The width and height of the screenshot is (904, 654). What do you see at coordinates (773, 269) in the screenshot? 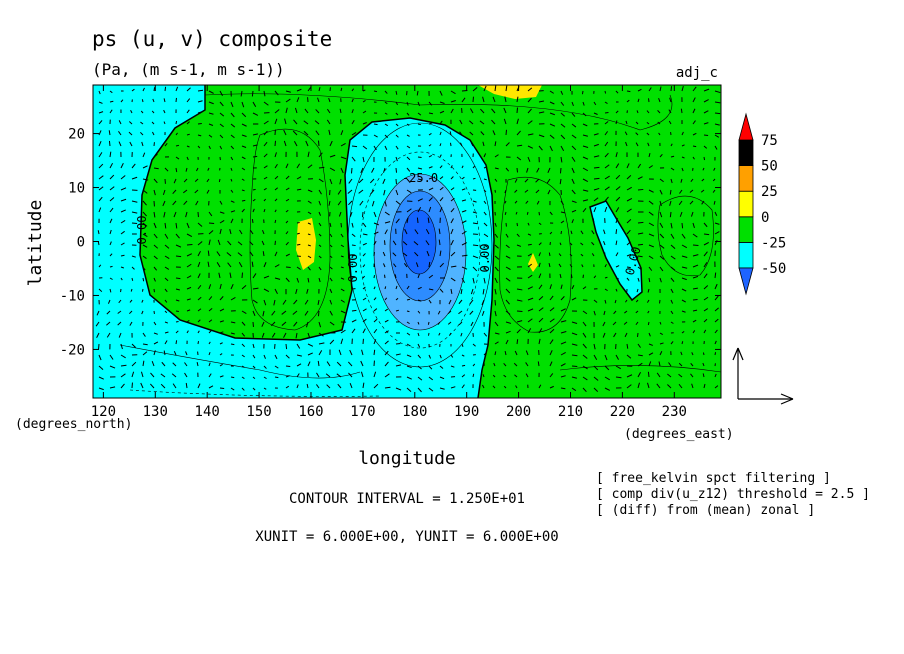
I see `colorbar-label: -50` at bounding box center [773, 269].